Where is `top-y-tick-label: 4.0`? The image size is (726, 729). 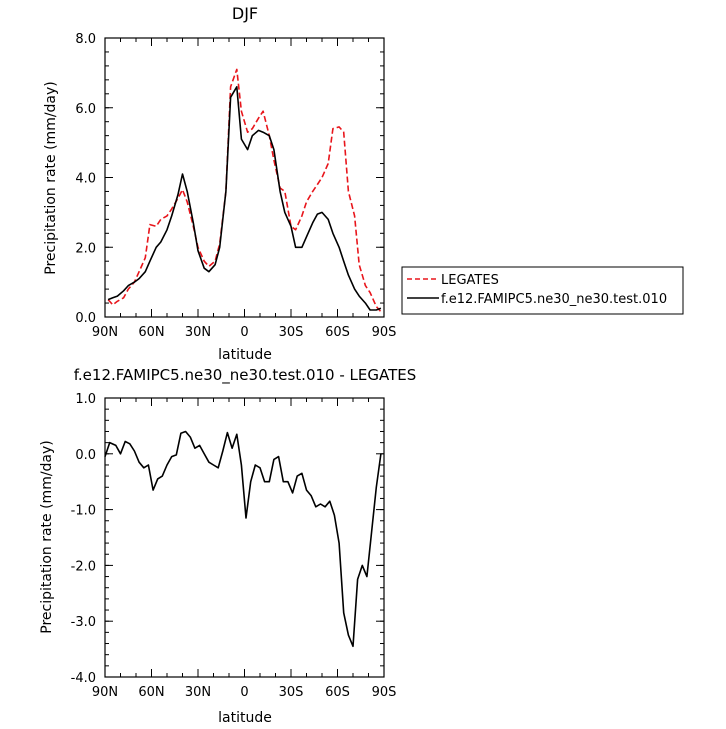 top-y-tick-label: 4.0 is located at coordinates (85, 179).